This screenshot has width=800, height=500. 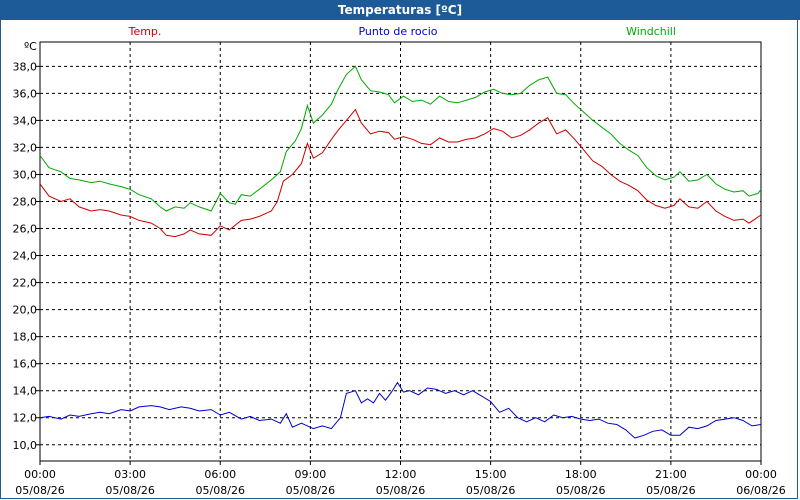 What do you see at coordinates (401, 474) in the screenshot?
I see `x-tick-time-label: 12:00` at bounding box center [401, 474].